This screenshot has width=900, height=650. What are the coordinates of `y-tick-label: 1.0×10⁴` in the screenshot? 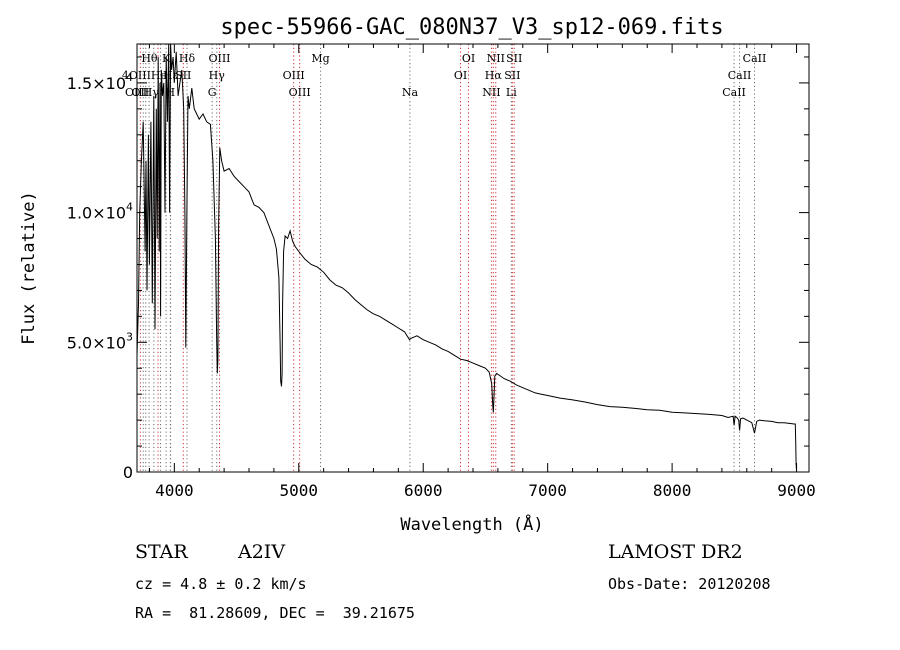 It's located at (100, 212).